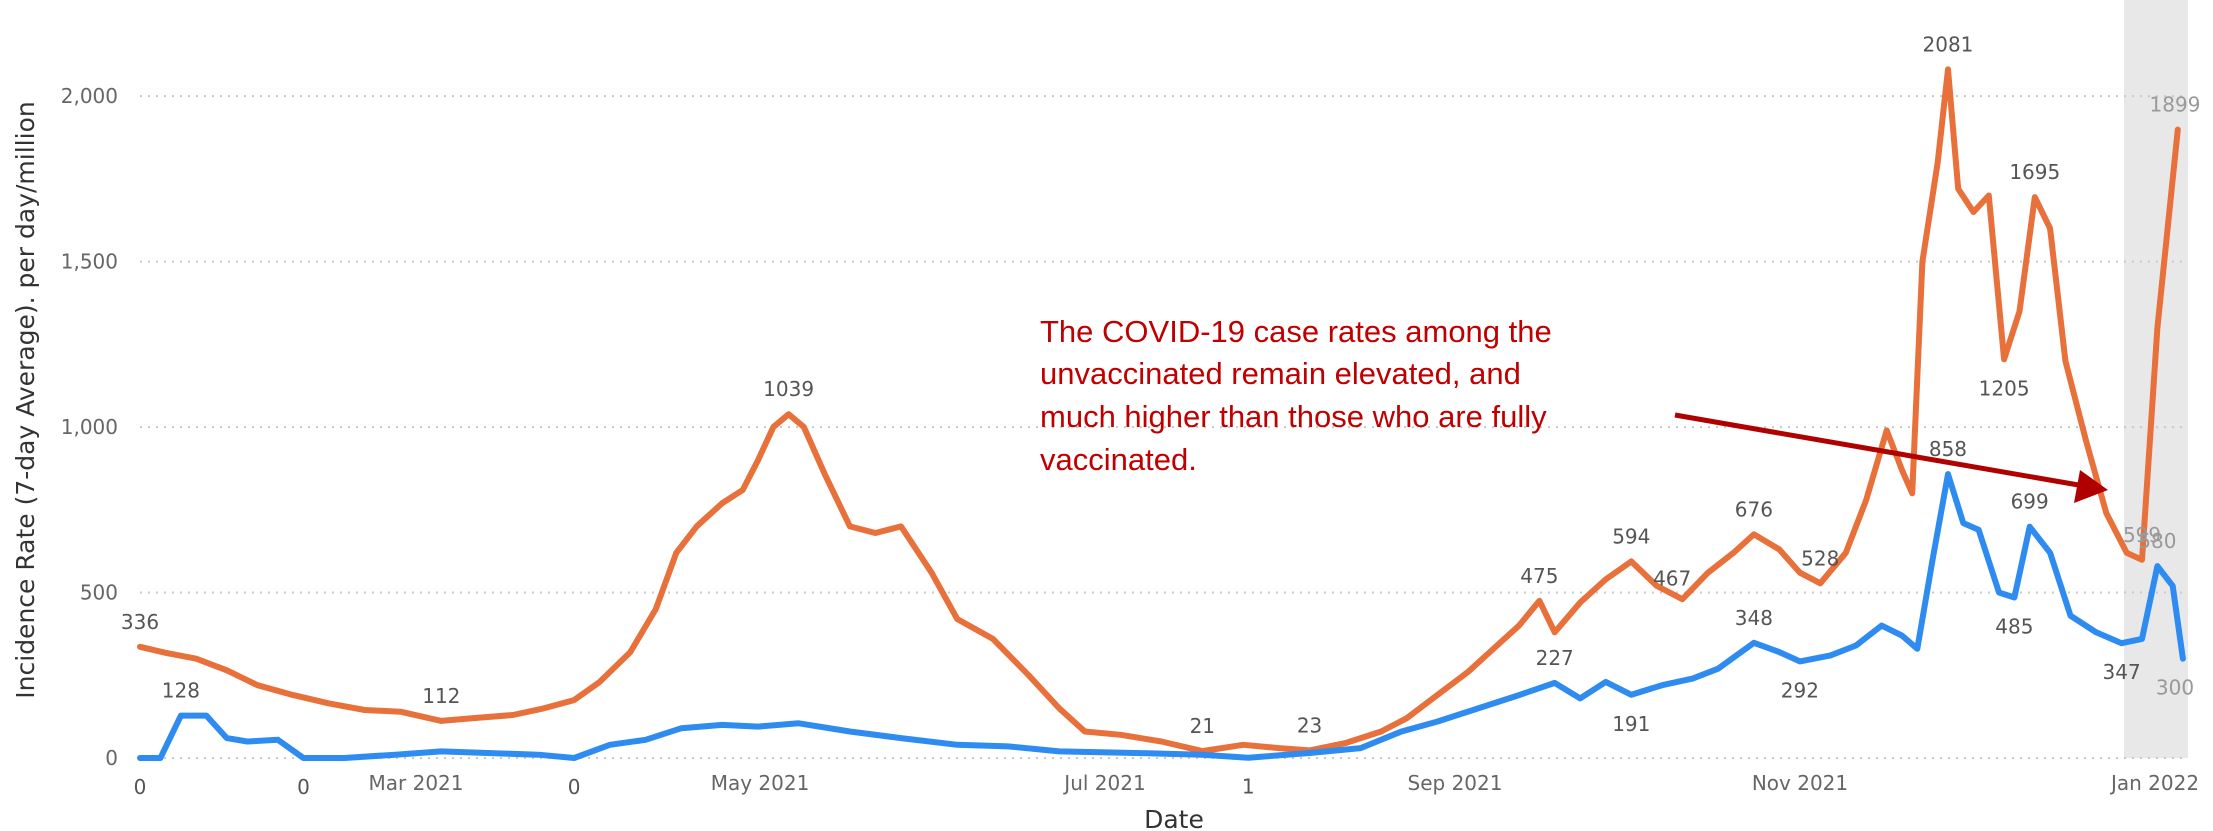 The height and width of the screenshot is (831, 2213). I want to click on y-tick-label: 1,000, so click(89, 427).